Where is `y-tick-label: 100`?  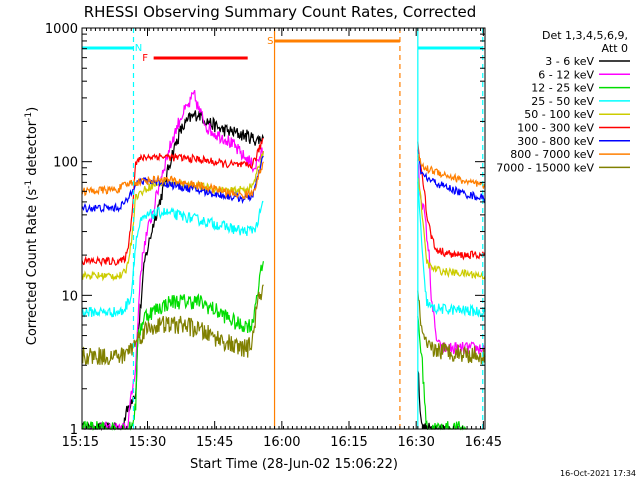
y-tick-label: 100 is located at coordinates (65, 163).